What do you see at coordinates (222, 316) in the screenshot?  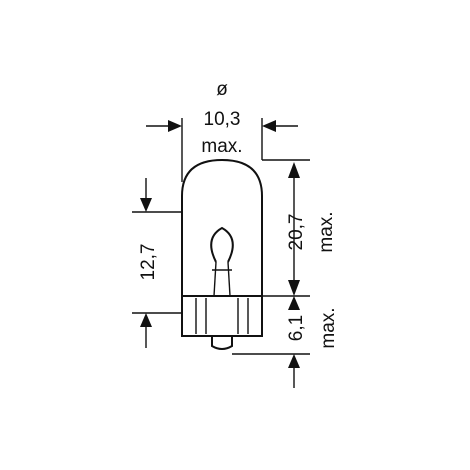 I see `wedge-base` at bounding box center [222, 316].